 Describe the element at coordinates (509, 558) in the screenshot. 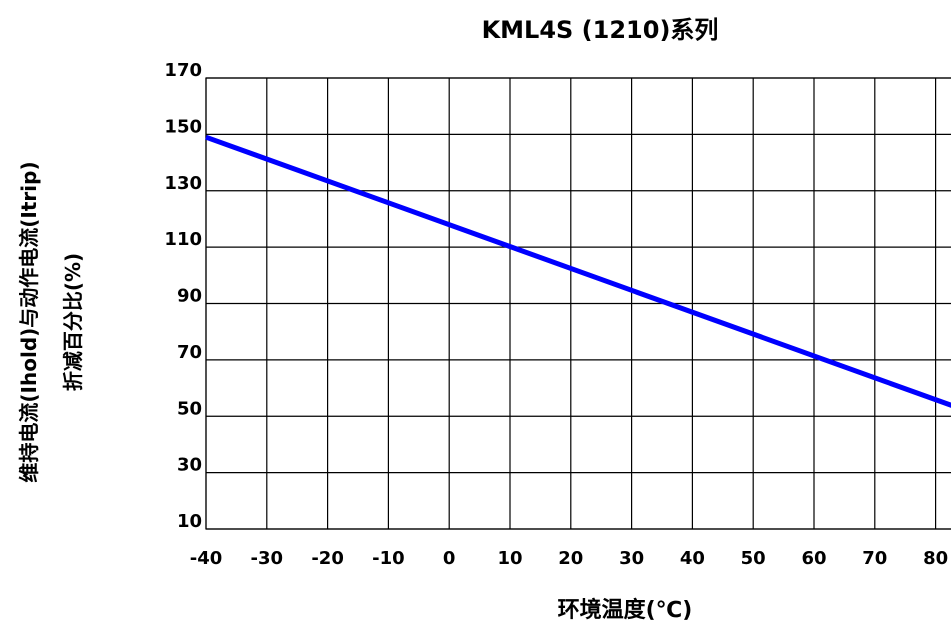

I see `x-tick-label: 10` at that location.